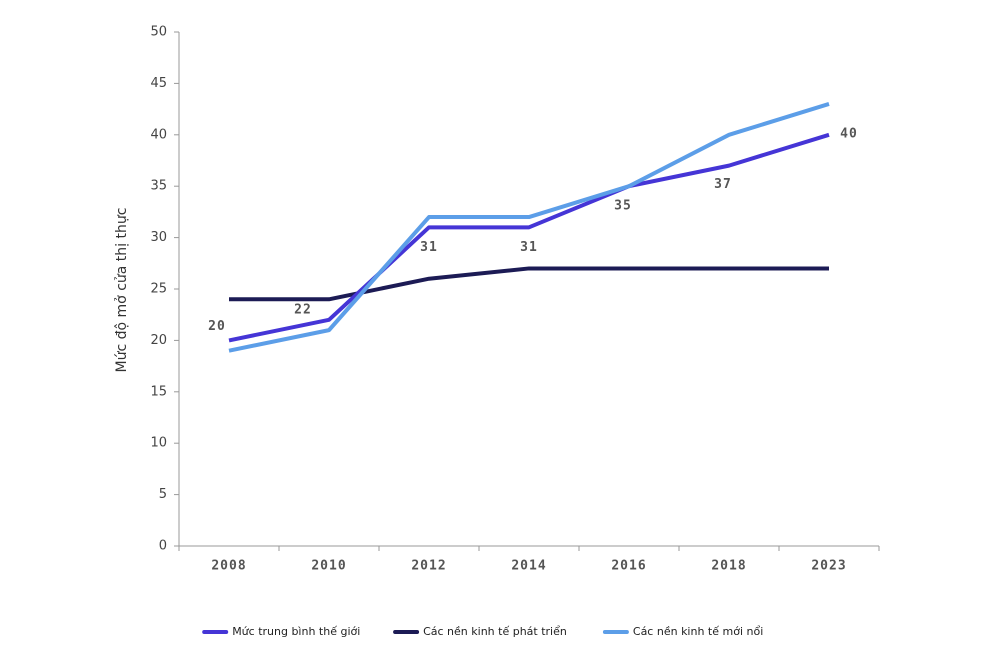  Describe the element at coordinates (428, 566) in the screenshot. I see `x-tick-label: 2012` at that location.